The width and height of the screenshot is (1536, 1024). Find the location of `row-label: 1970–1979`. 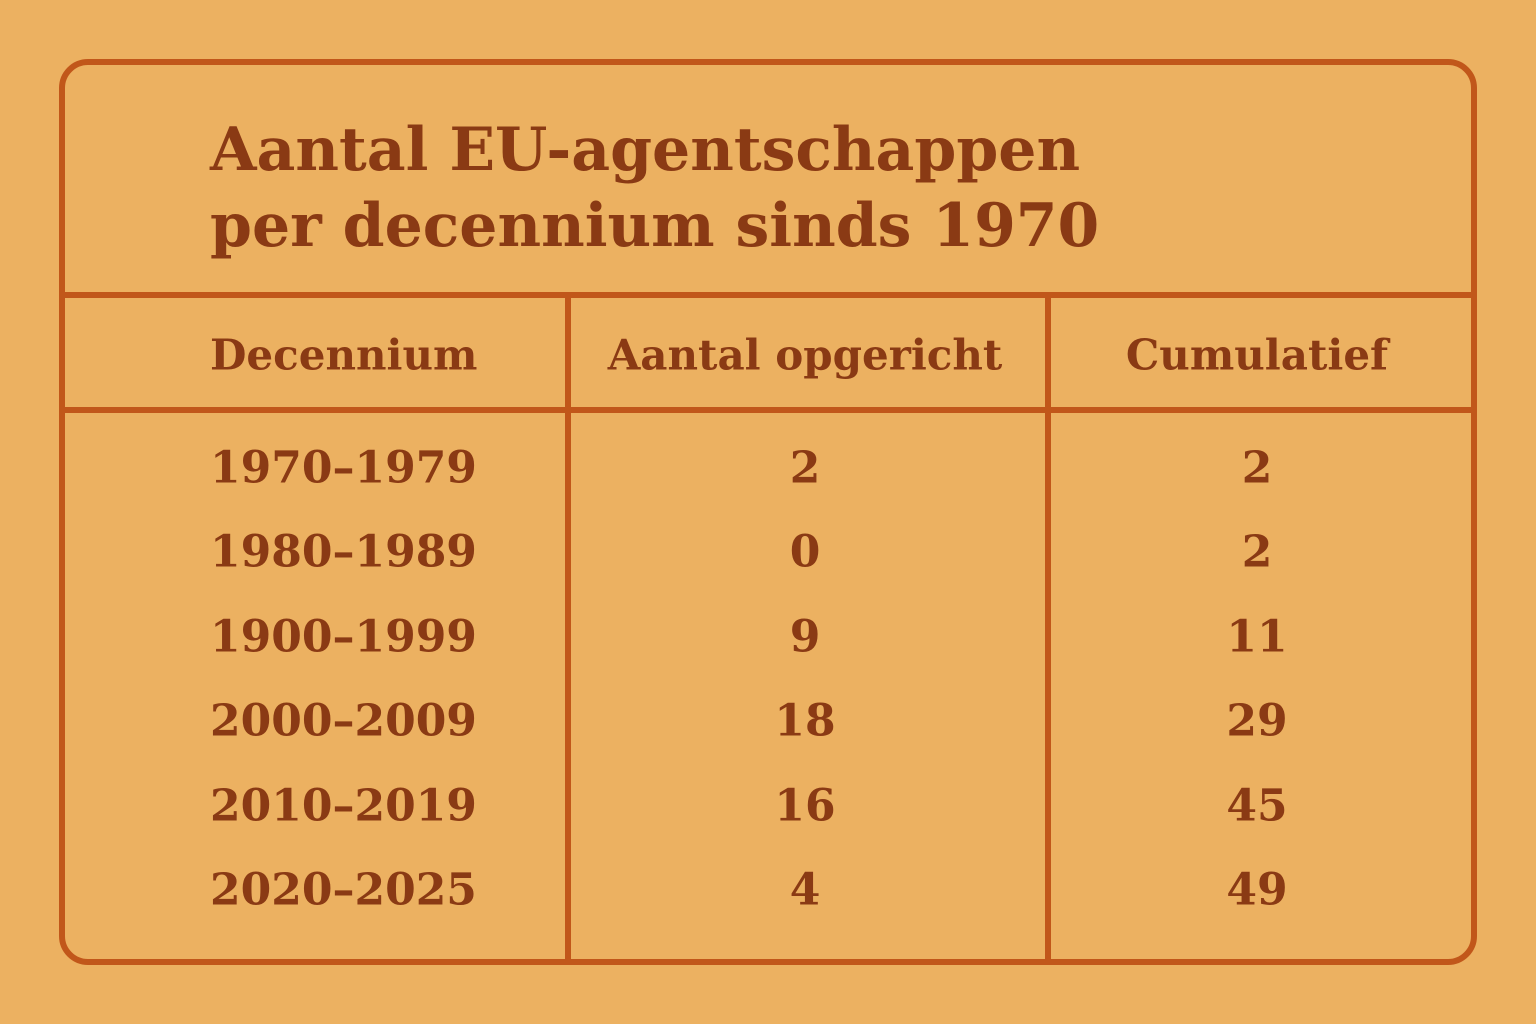

row-label: 1970–1979 is located at coordinates (343, 468).